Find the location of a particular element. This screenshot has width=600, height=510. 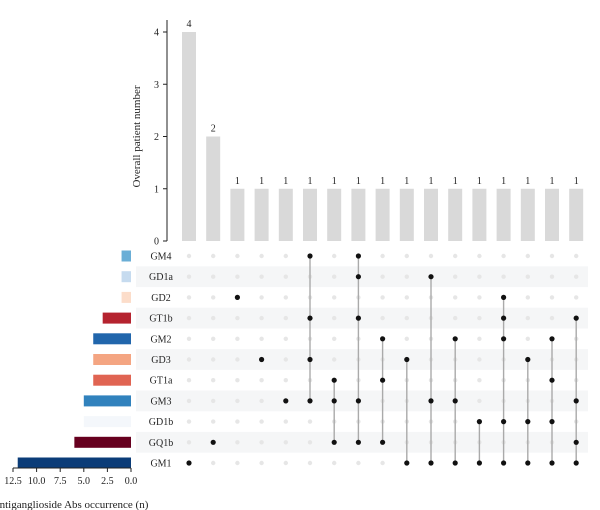

set-name-label: GD1a is located at coordinates (161, 277).